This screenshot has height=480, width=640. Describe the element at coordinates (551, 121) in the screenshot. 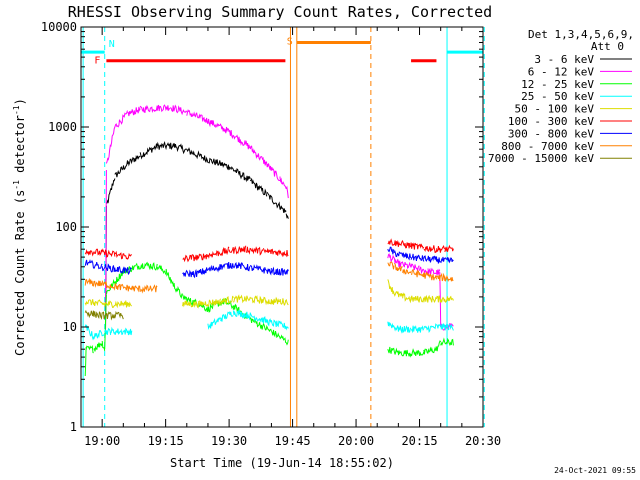

I see `legend-entry-label: 100 - 300 keV` at that location.